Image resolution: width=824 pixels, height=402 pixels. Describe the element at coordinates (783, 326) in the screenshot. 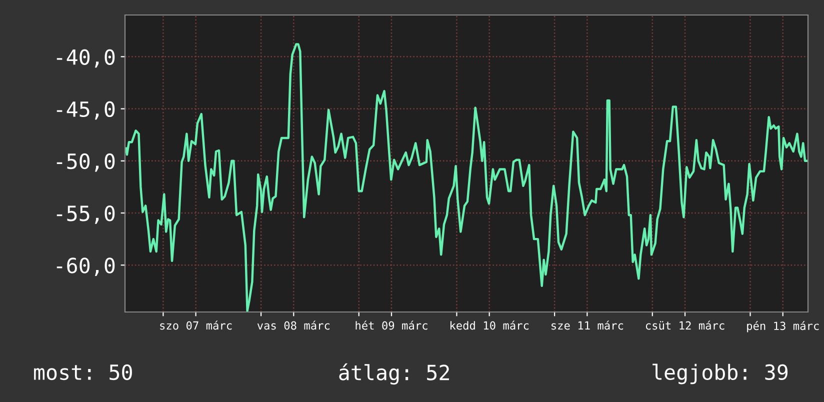

I see `x-tick-label: pén 13 márc` at that location.